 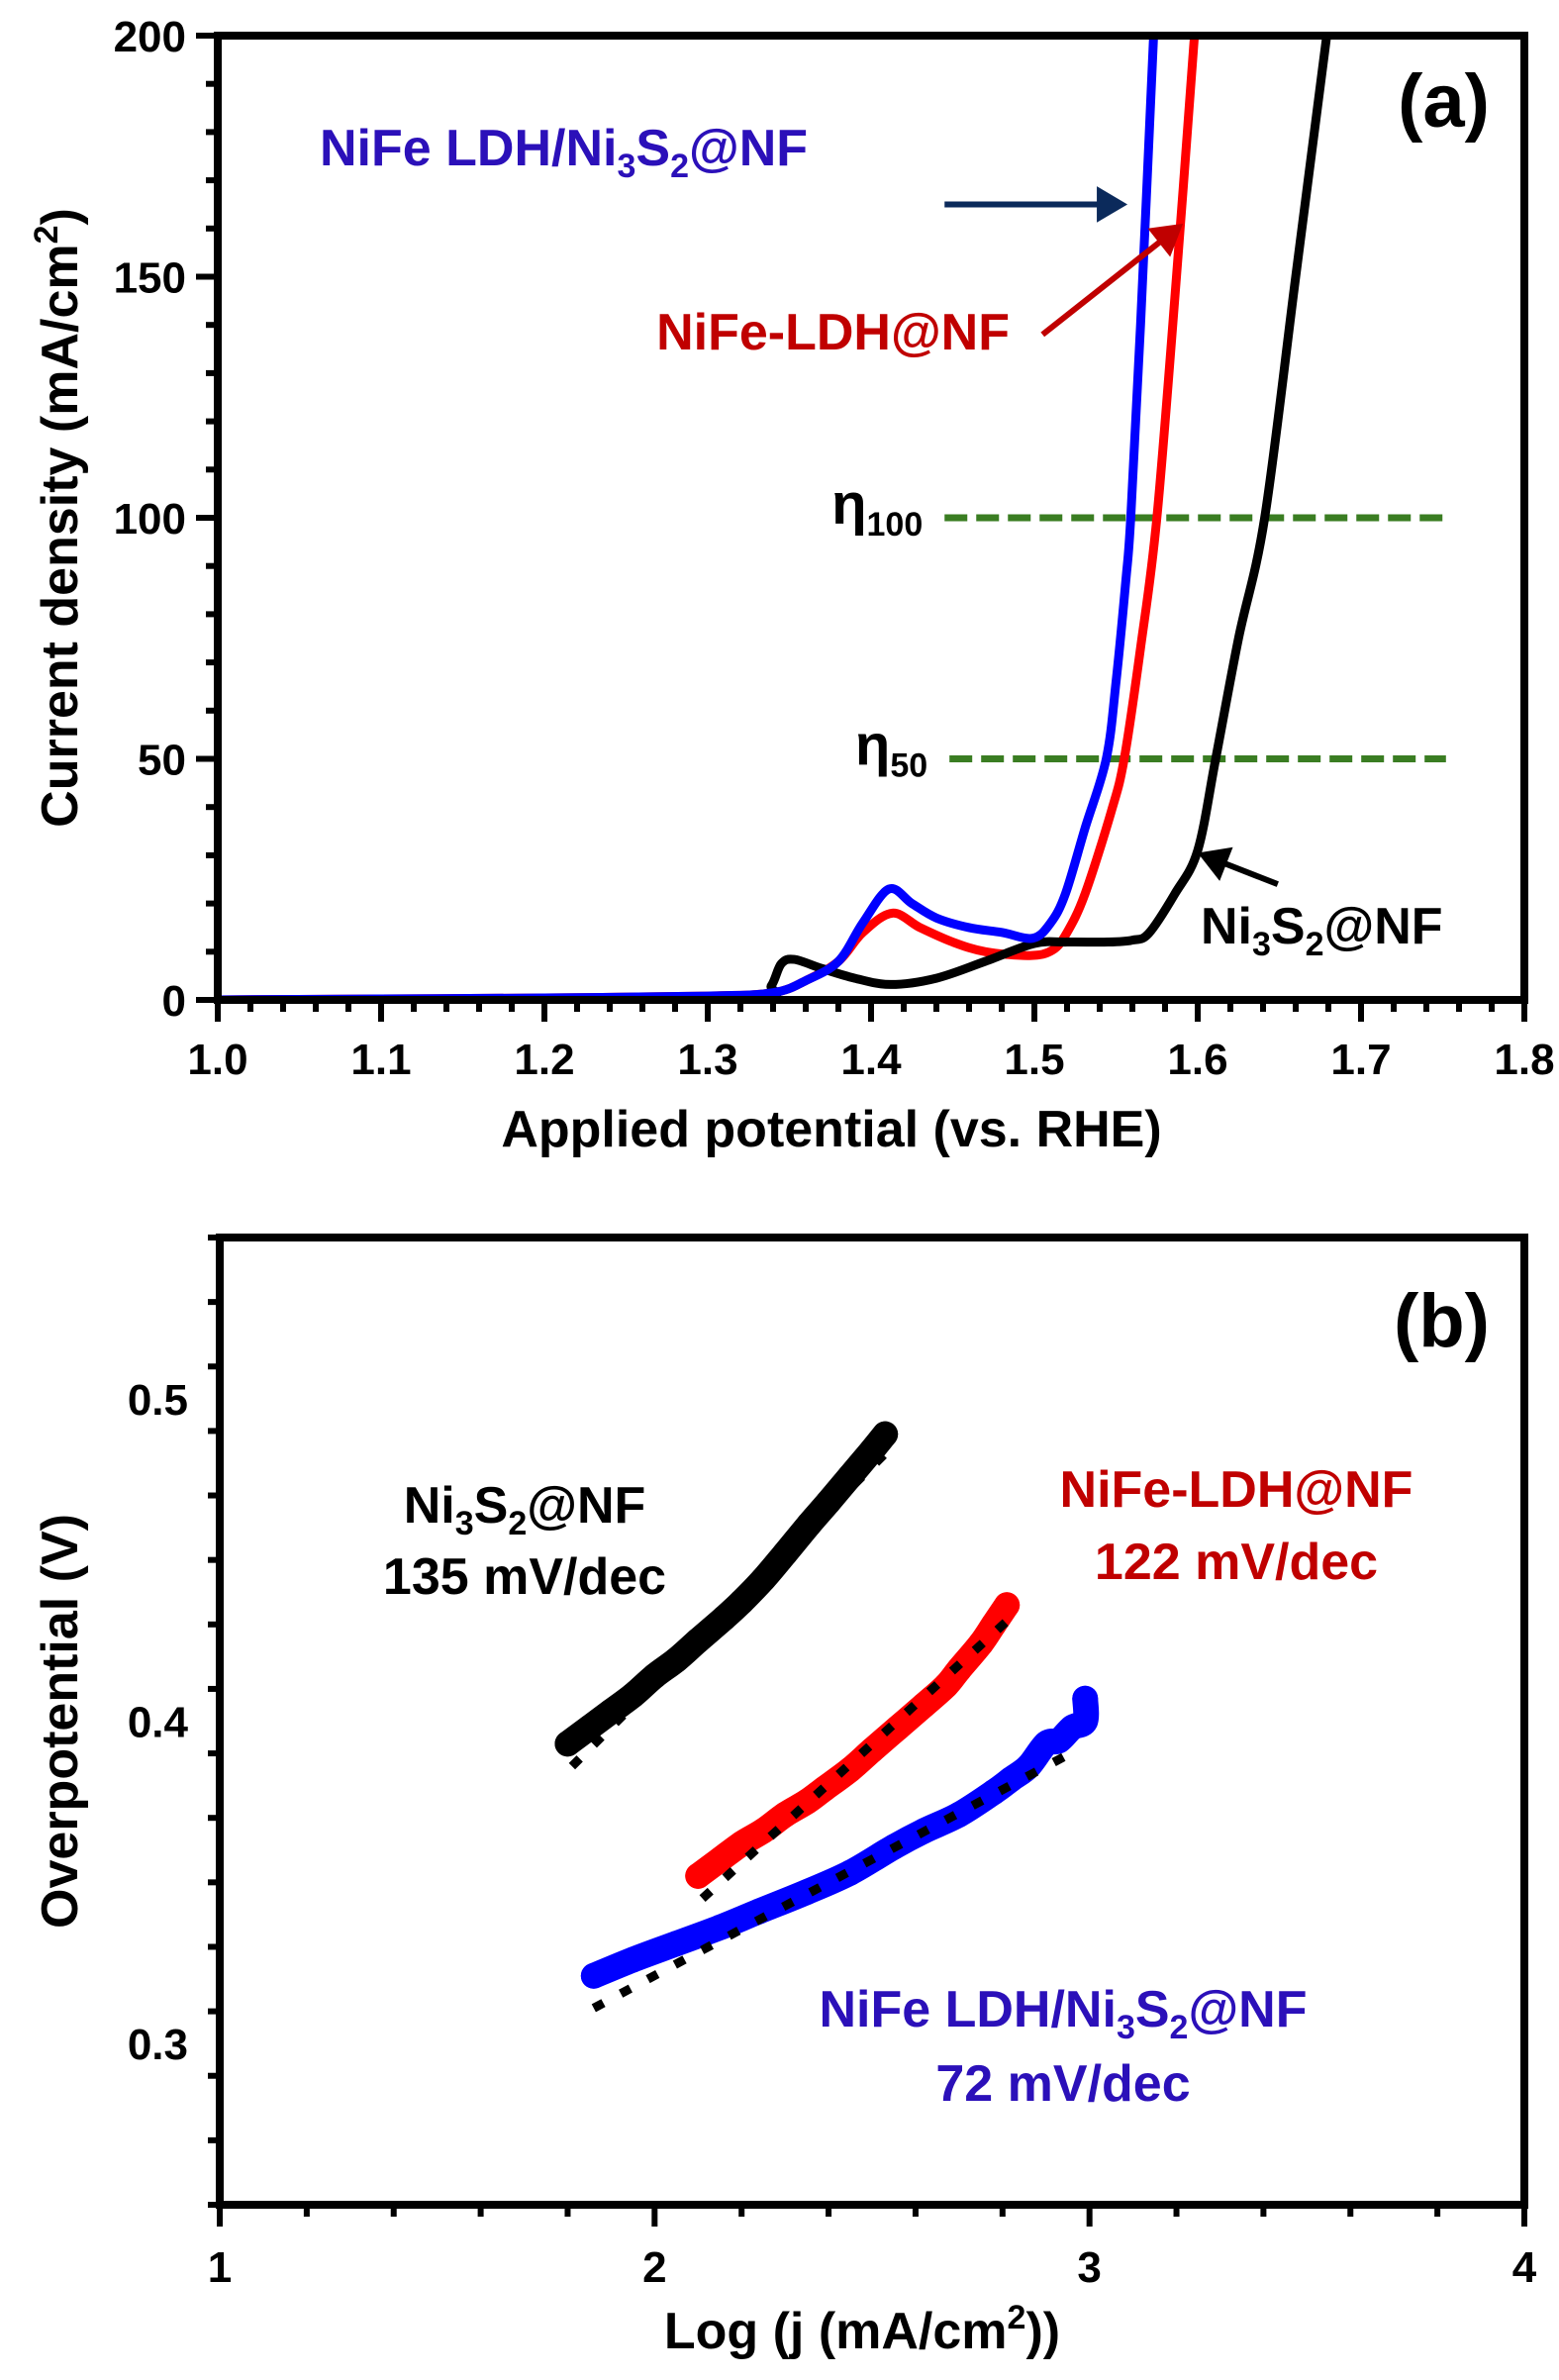 I want to click on x-tick-label: 4, so click(x=1525, y=2267).